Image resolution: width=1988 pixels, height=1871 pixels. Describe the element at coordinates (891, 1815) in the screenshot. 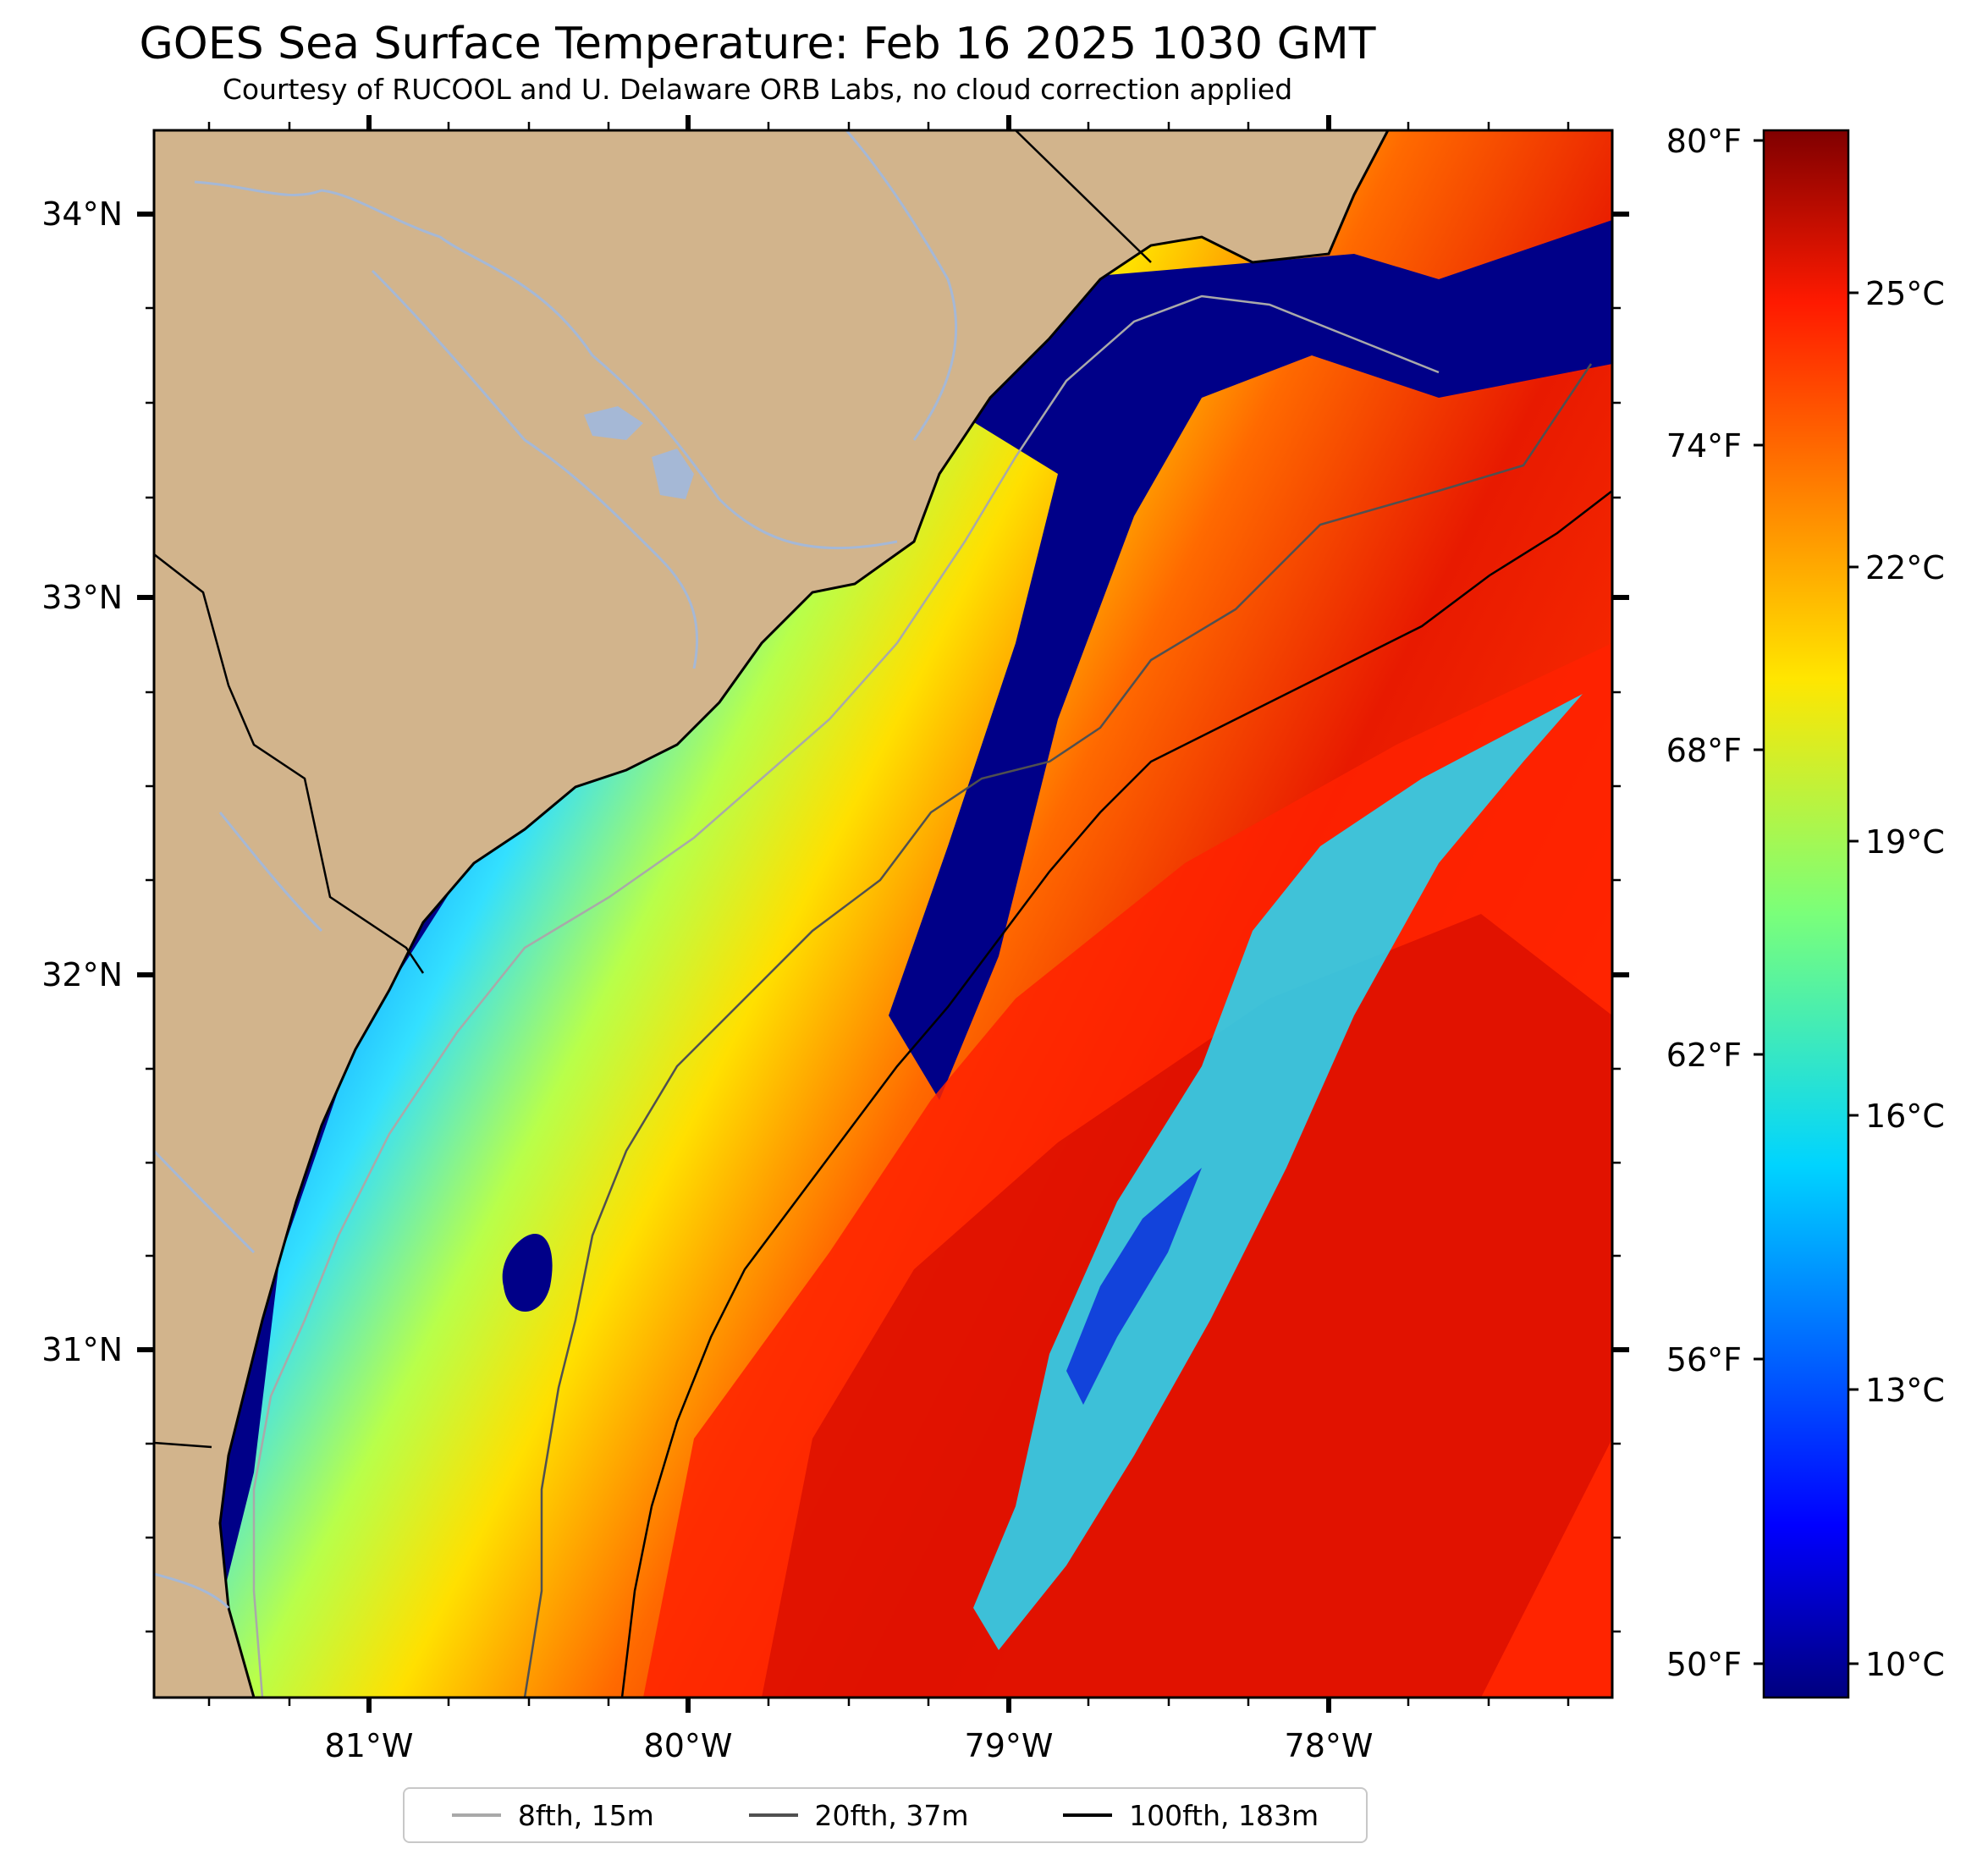

I see `legend-label: 20fth, 37m` at that location.